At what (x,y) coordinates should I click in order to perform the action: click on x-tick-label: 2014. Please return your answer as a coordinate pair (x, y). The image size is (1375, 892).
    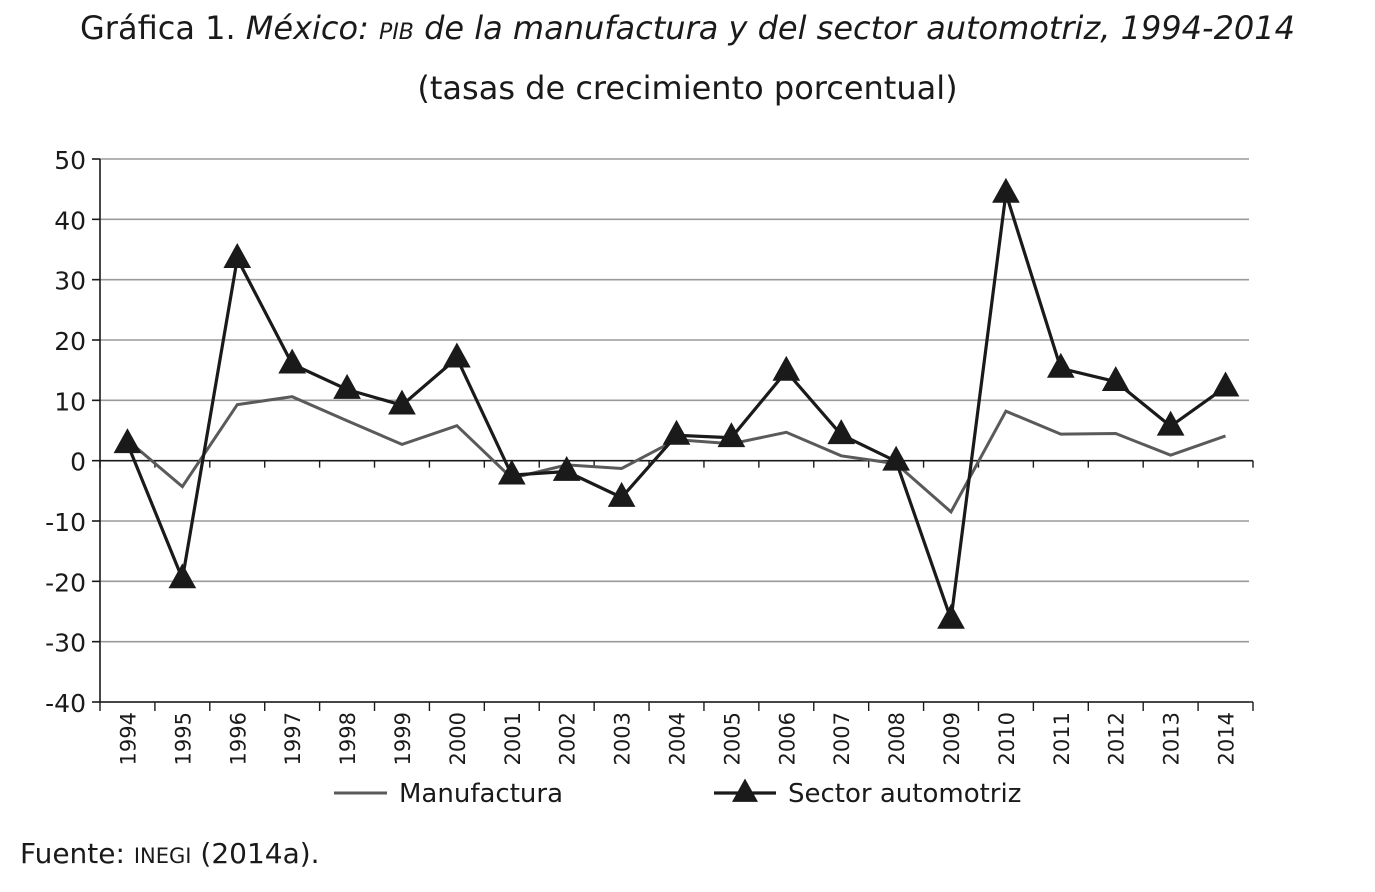
    Looking at the image, I should click on (1227, 738).